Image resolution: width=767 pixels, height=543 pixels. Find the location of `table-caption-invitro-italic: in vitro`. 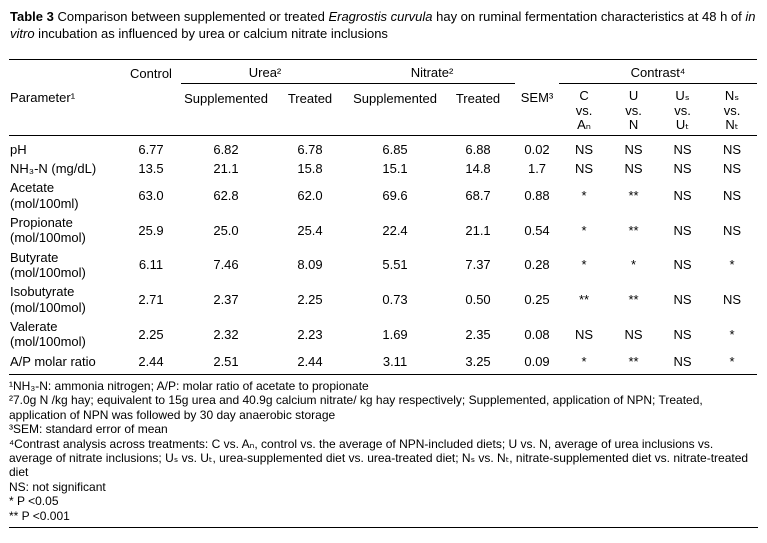

table-caption-invitro-italic: in vitro is located at coordinates (383, 25).